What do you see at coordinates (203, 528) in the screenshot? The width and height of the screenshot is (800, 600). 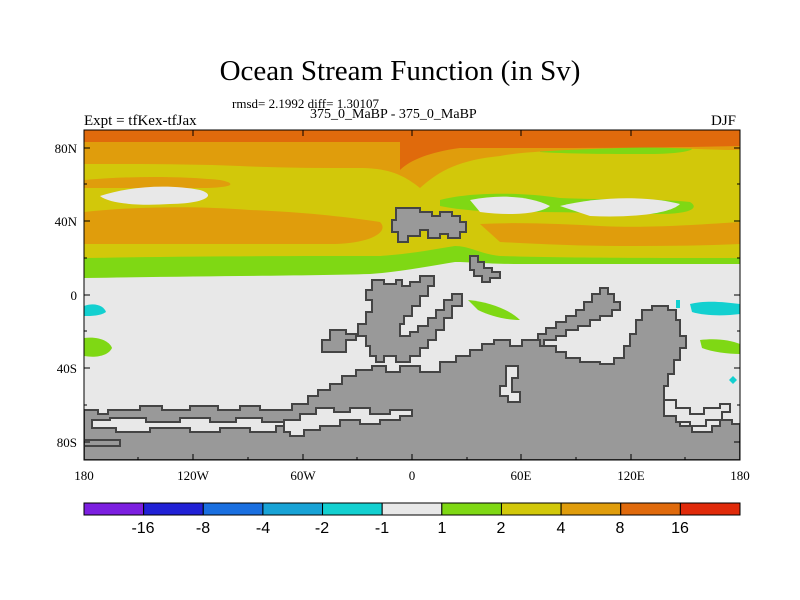 I see `colorbar-label: -8` at bounding box center [203, 528].